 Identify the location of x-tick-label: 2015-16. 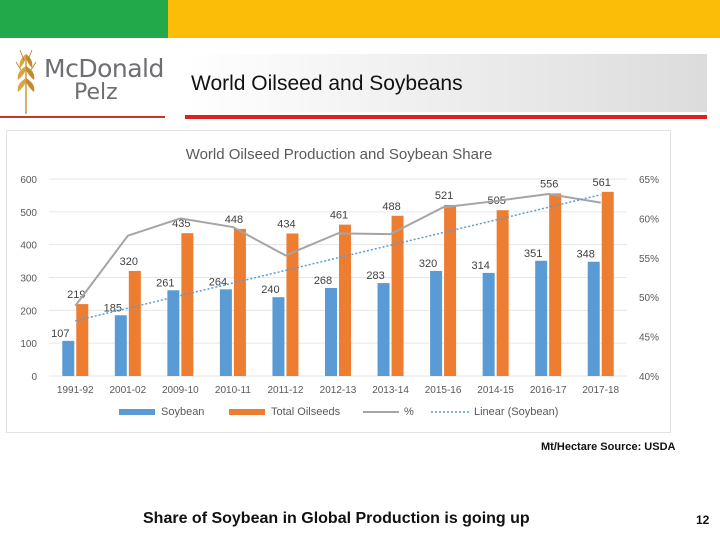
(443, 390).